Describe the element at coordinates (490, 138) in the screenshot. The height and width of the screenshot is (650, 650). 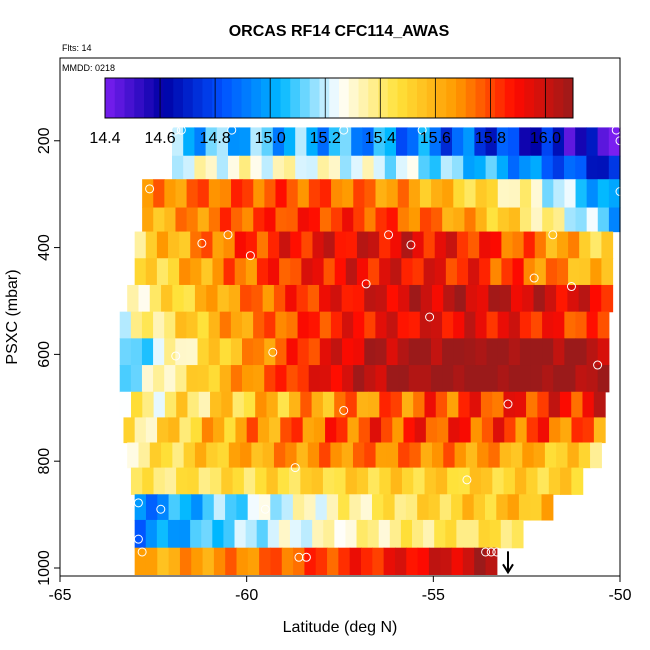
I see `colorbar-tick-label: 15.8` at that location.